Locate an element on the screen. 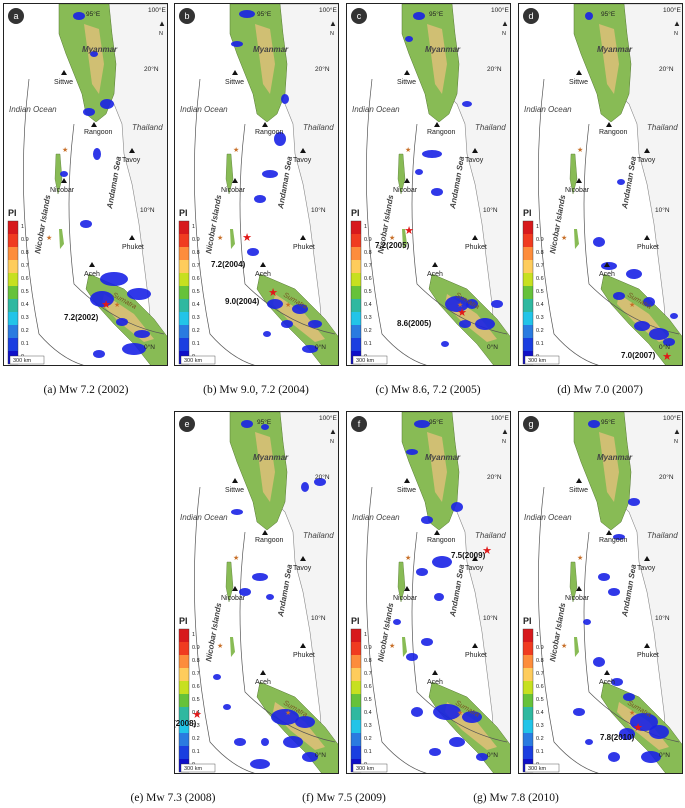  legend-tick: 0.9 is located at coordinates (368, 240).